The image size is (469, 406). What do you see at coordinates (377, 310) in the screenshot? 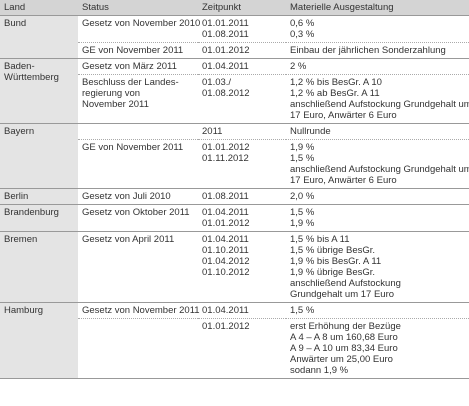
I see `detail-cell: 1,5 %` at bounding box center [377, 310].